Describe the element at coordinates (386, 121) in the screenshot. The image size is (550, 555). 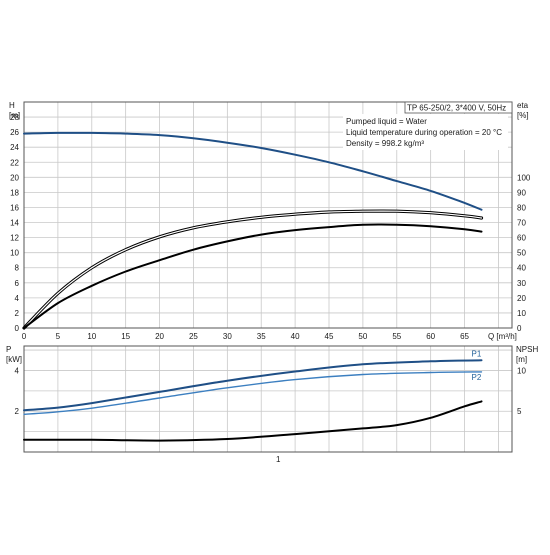
I see `info-line: Pumped liquid = Water` at that location.